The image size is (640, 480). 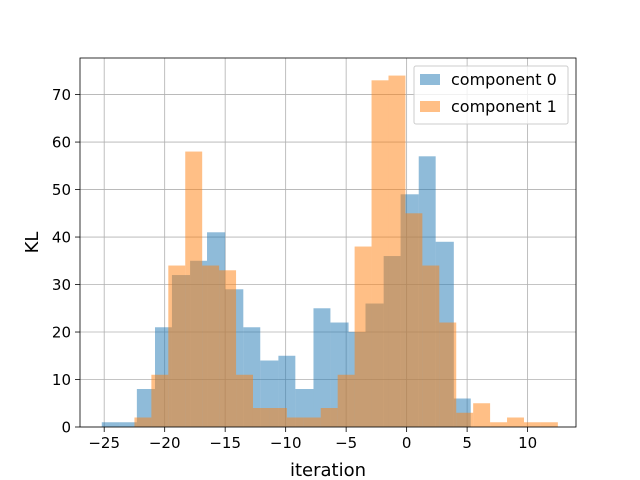 I want to click on y-tick-label: 30, so click(x=61, y=285).